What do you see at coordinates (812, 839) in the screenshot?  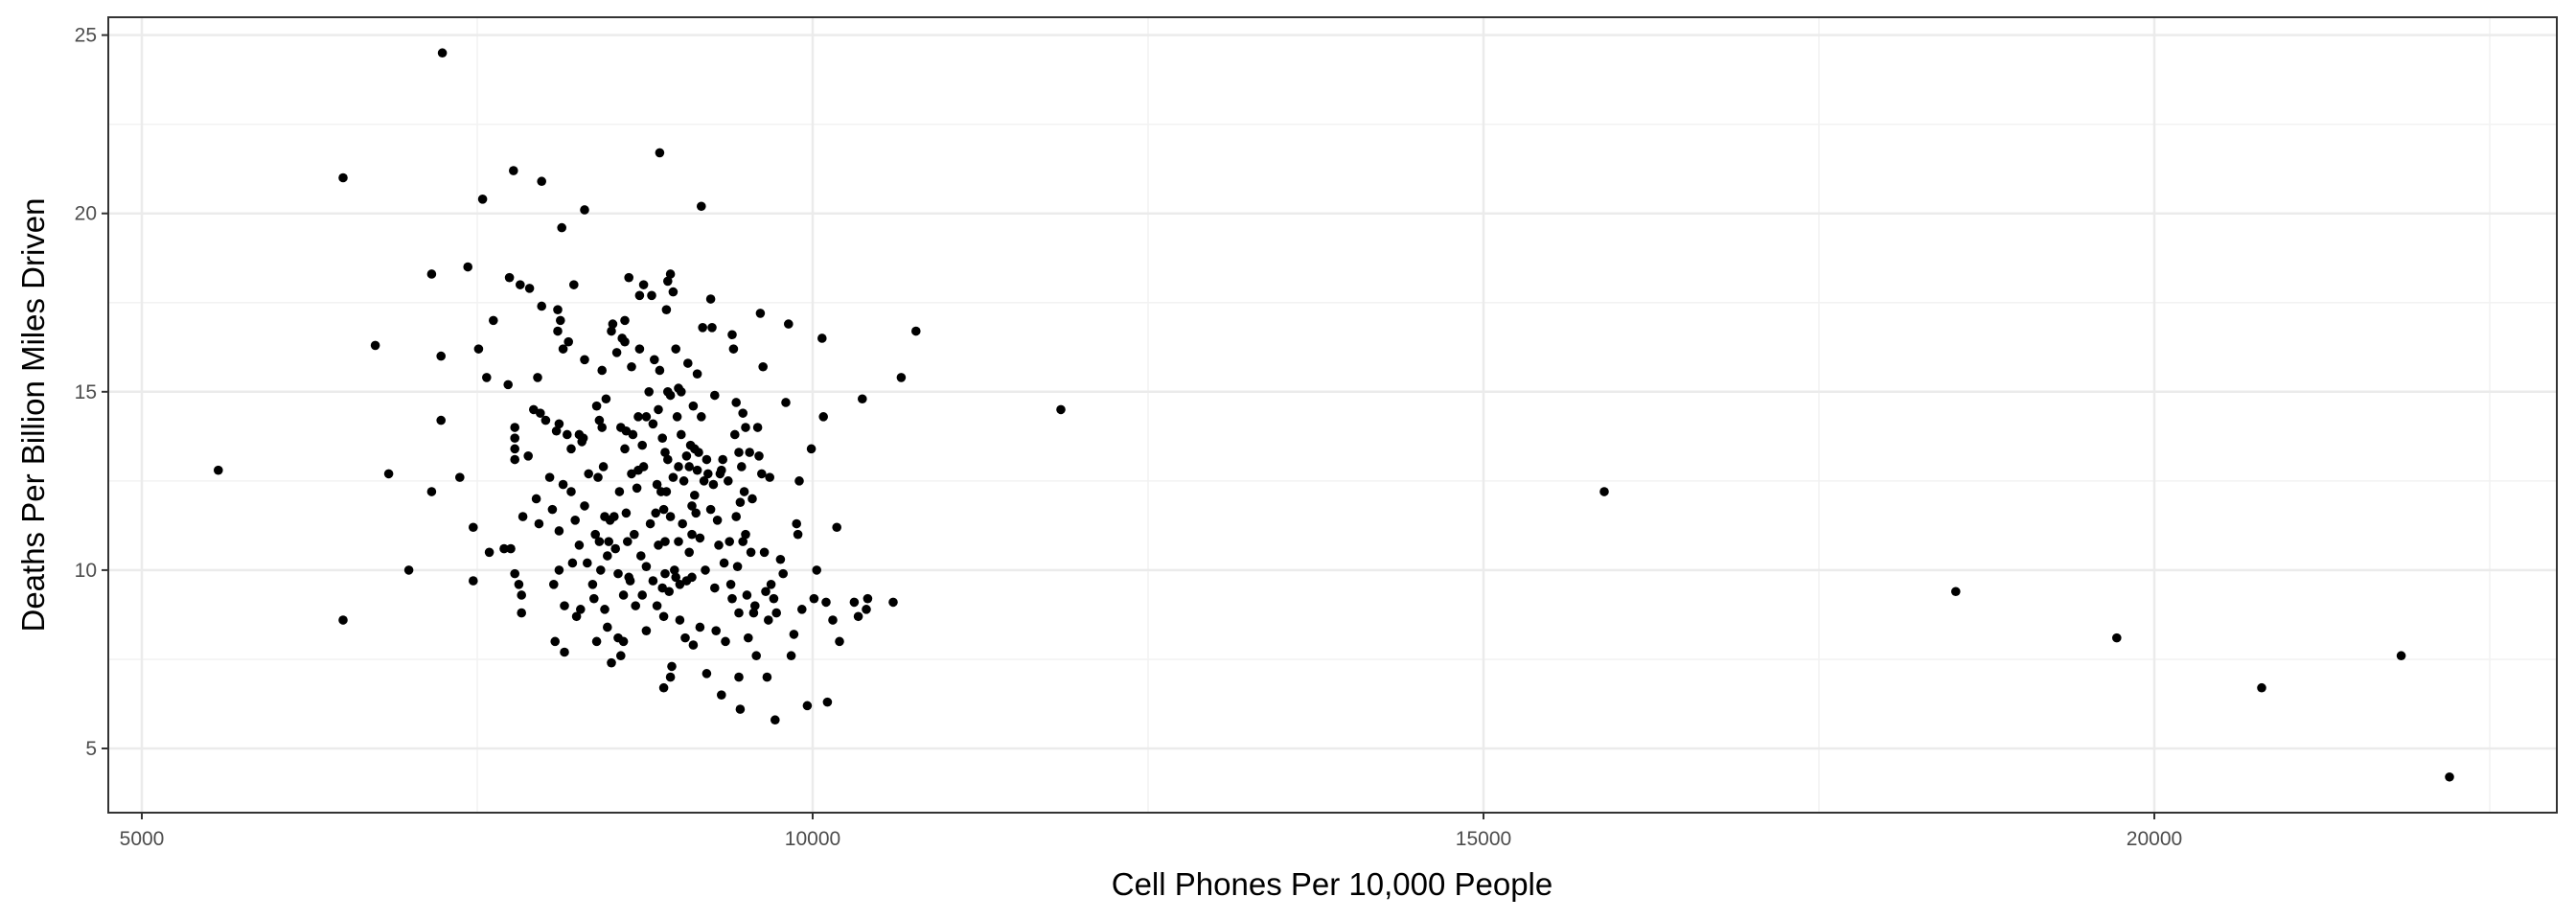 I see `x-tick-label: 10000` at bounding box center [812, 839].